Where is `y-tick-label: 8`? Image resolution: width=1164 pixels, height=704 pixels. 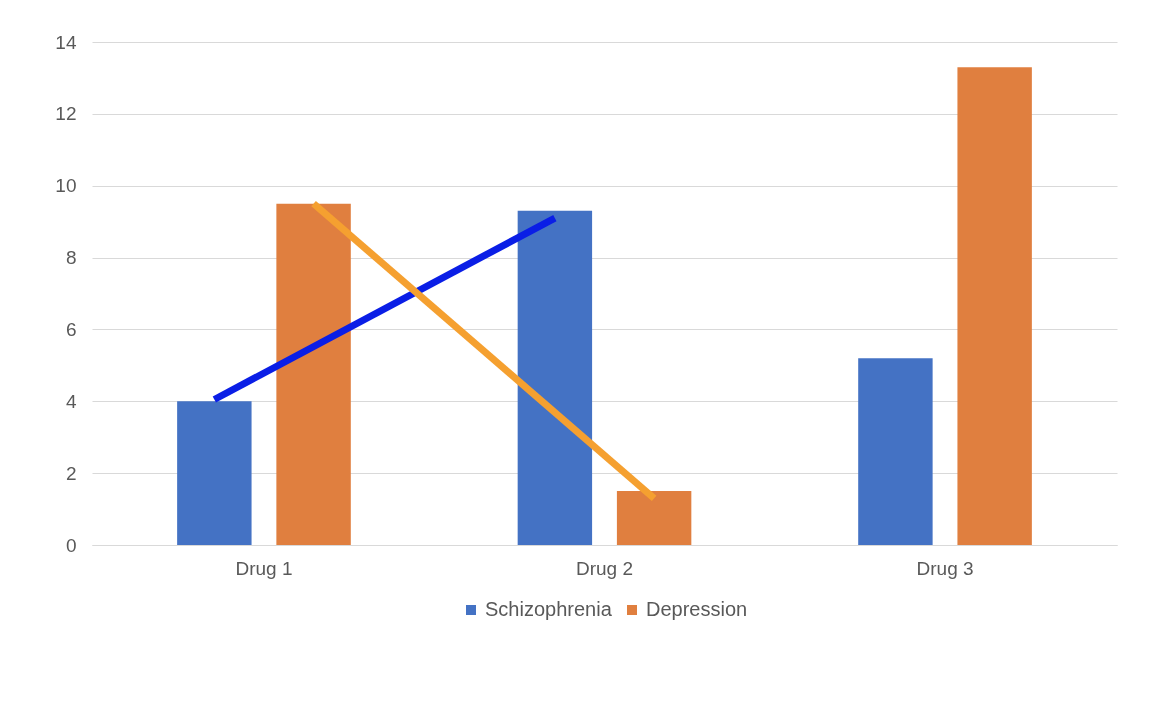 y-tick-label: 8 is located at coordinates (71, 258).